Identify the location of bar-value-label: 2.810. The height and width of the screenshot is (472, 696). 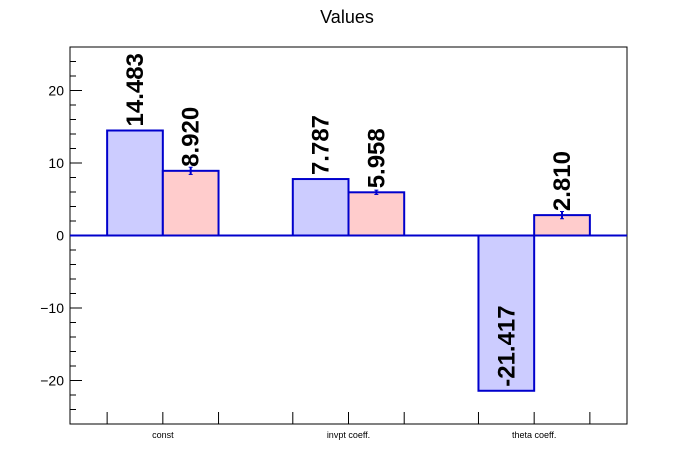
(562, 181).